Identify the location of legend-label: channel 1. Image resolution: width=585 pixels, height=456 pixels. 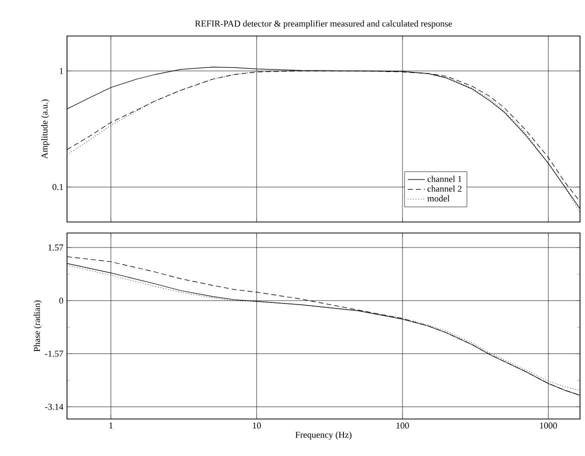
(445, 179).